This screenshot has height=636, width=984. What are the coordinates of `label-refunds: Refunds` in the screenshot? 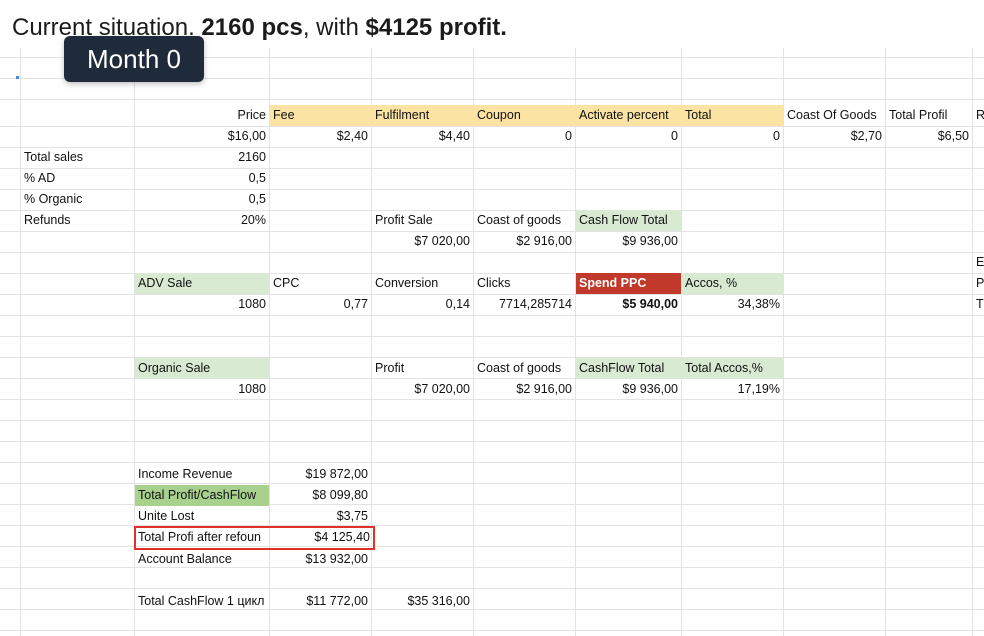 It's located at (47, 220).